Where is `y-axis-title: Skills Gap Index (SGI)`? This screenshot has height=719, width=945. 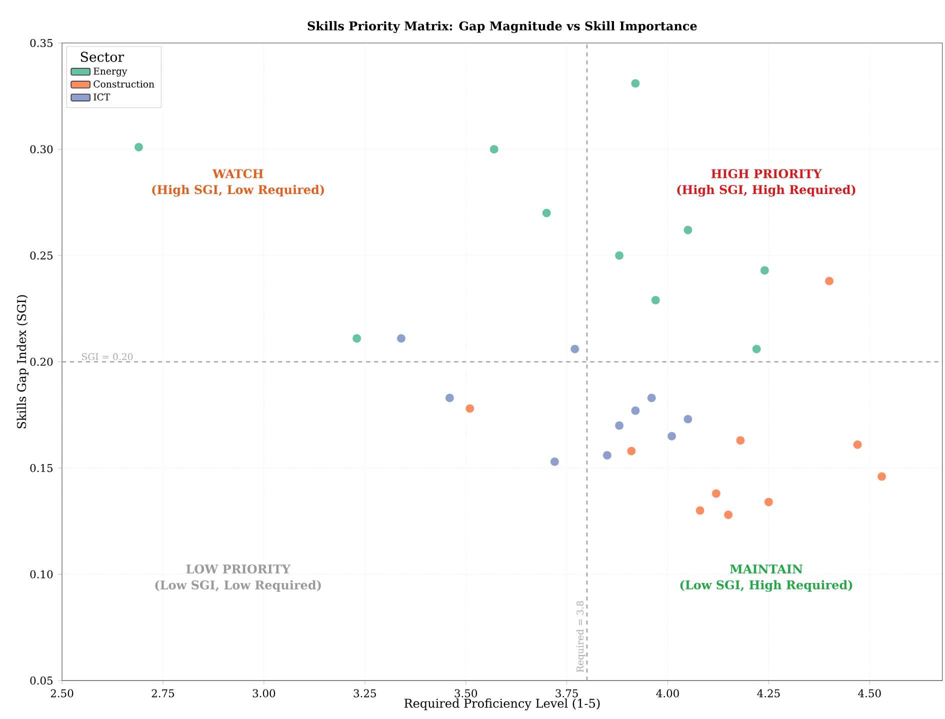 y-axis-title: Skills Gap Index (SGI) is located at coordinates (22, 361).